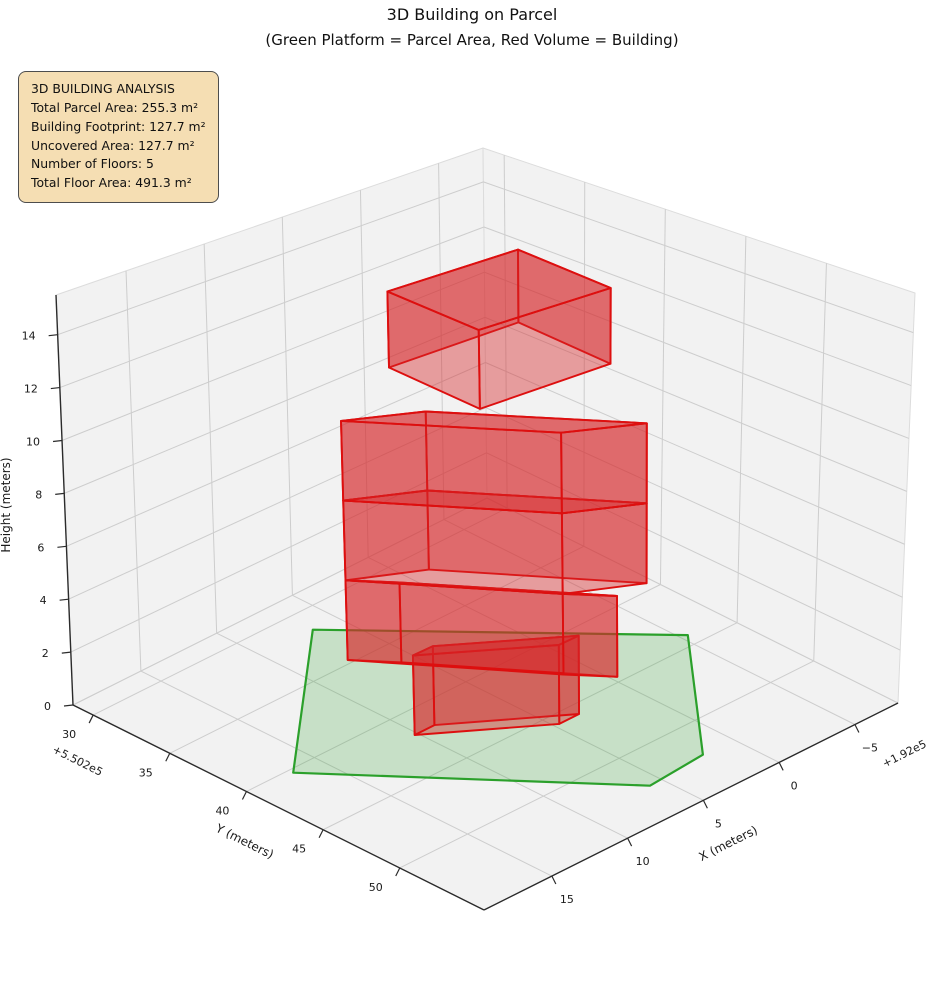  What do you see at coordinates (299, 849) in the screenshot?
I see `y-tick-label: 45` at bounding box center [299, 849].